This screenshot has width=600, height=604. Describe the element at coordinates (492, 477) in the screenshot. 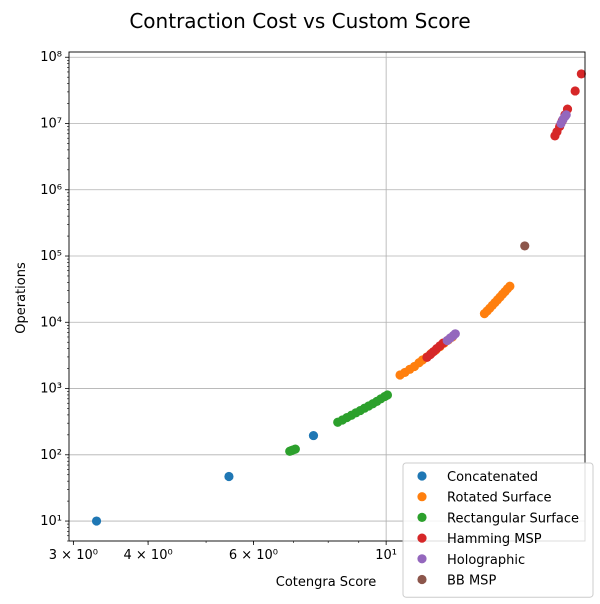

I see `legend-label-concatenated: Concatenated` at that location.